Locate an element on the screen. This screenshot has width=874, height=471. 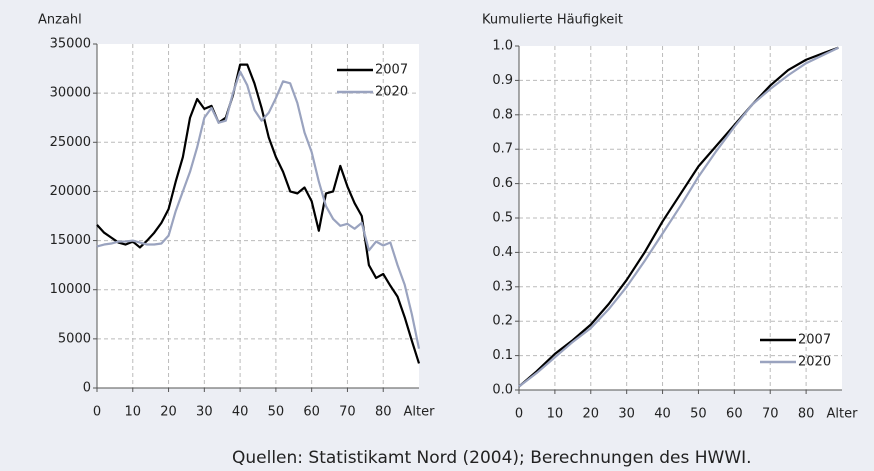
y-tick-label: 10000 is located at coordinates (70, 289).